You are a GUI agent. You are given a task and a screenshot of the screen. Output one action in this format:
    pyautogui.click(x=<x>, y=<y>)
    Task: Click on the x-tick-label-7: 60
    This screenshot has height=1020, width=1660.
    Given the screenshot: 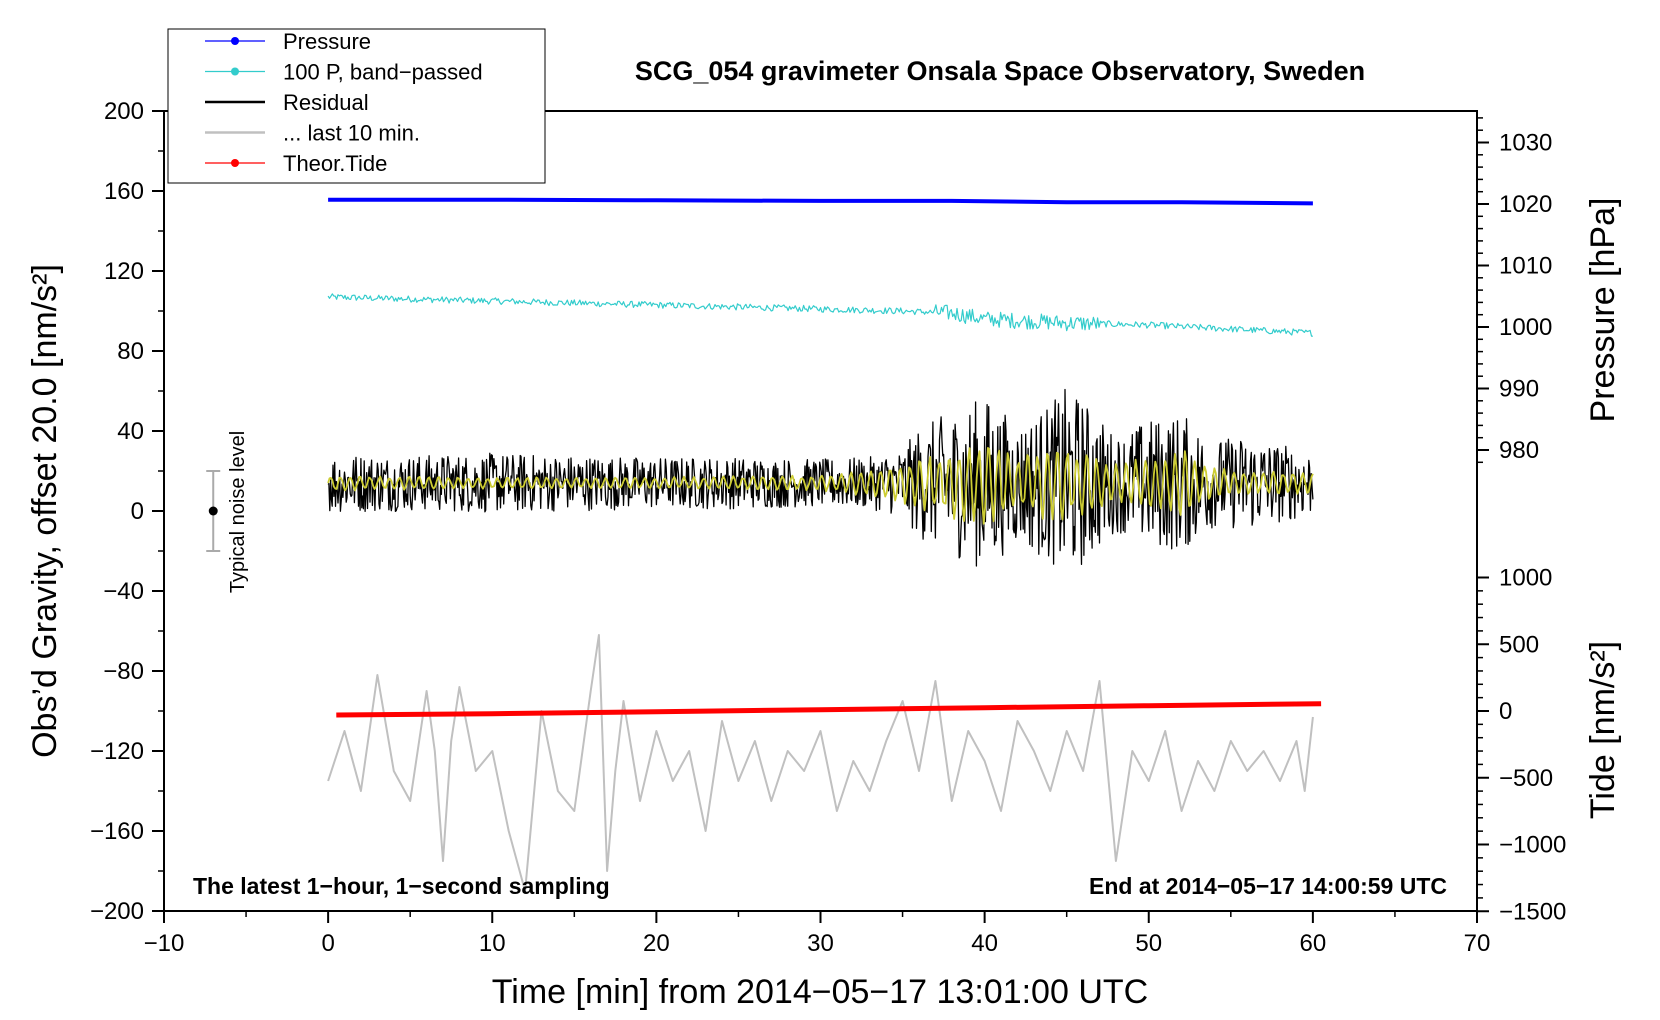 What is the action you would take?
    pyautogui.click(x=1313, y=943)
    